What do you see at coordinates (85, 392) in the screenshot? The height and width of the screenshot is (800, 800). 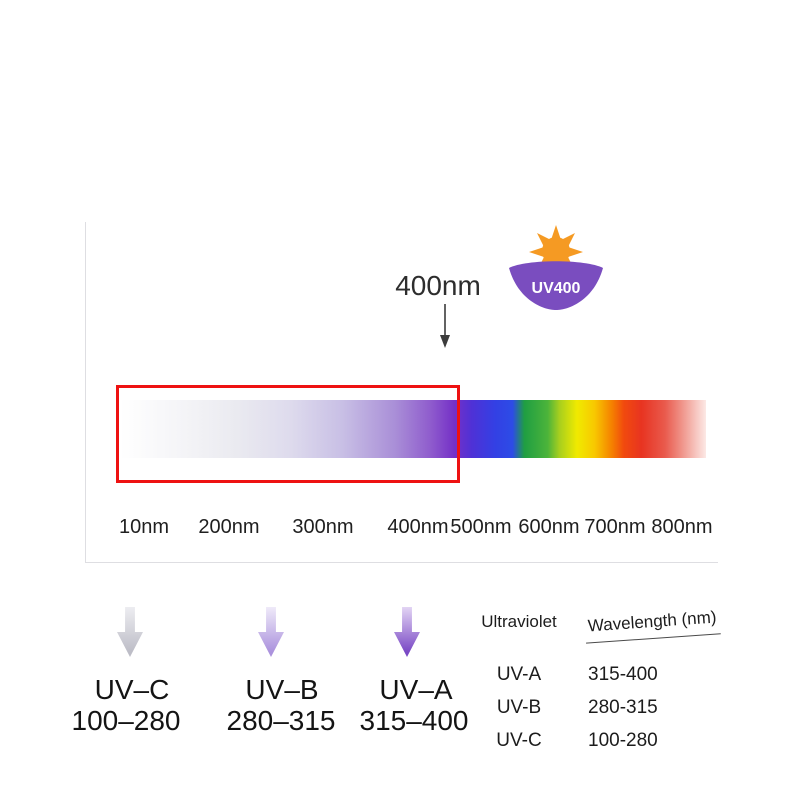 I see `axis-vertical-line` at bounding box center [85, 392].